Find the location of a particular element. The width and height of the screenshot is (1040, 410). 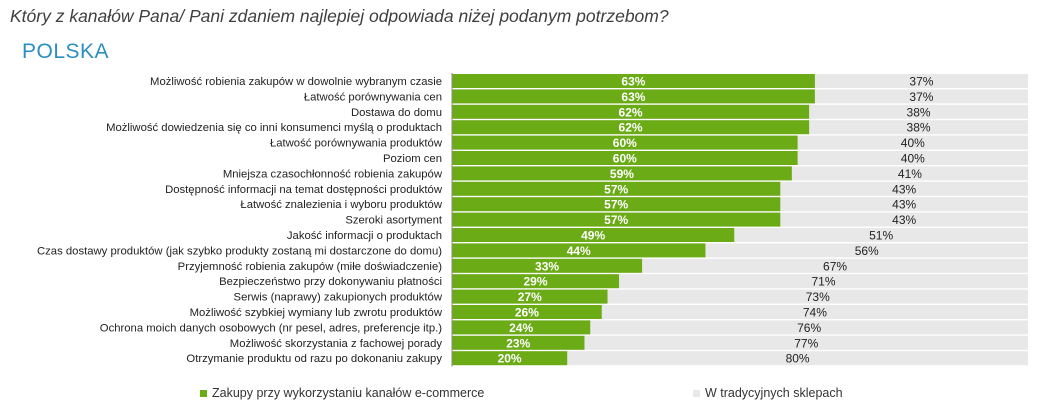

legend-label-traditional: W tradycyjnych sklepach is located at coordinates (774, 393).